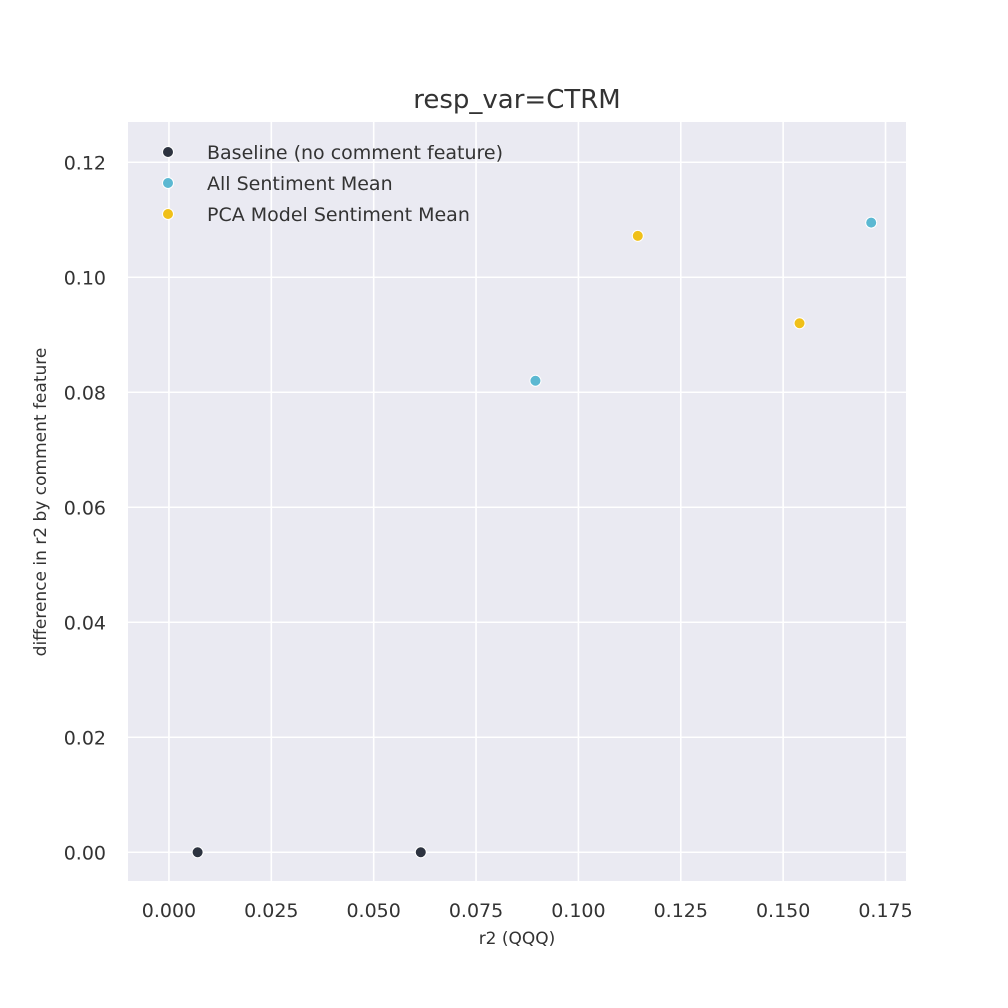 This screenshot has width=1008, height=1008. Describe the element at coordinates (85, 623) in the screenshot. I see `y-tick-label: 0.04` at that location.